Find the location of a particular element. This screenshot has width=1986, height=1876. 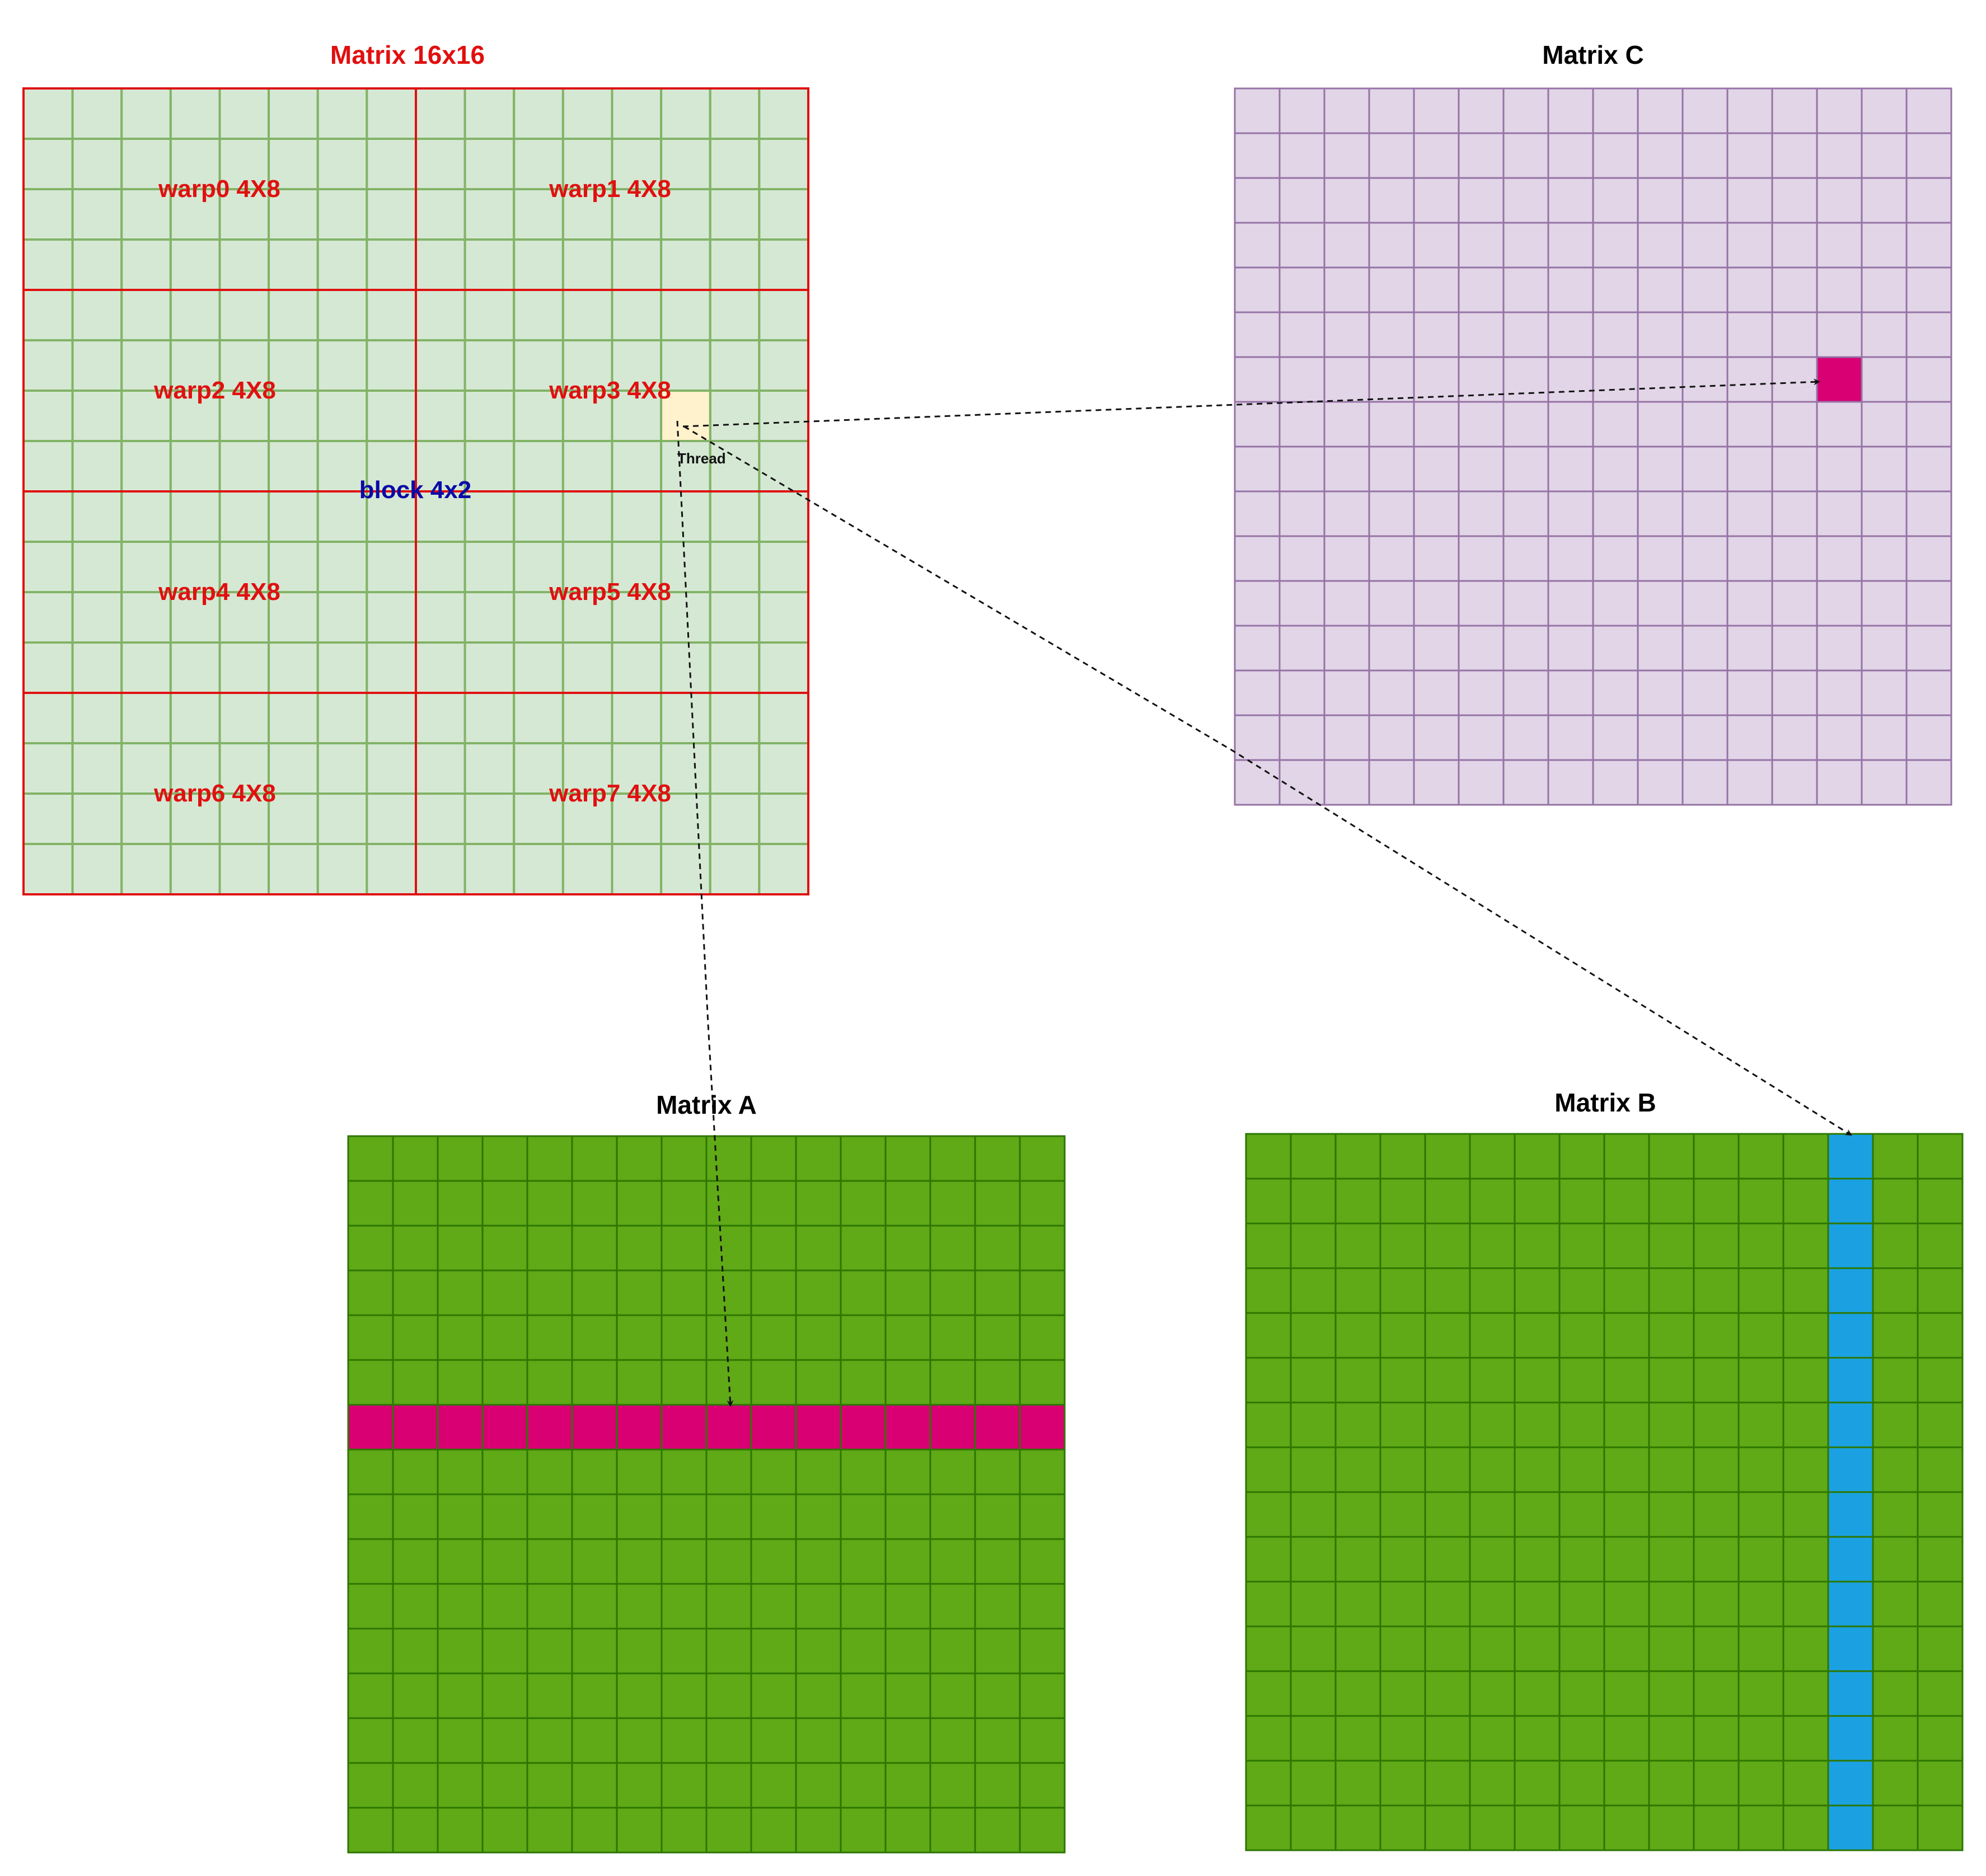

block-label: block 4x2 is located at coordinates (415, 490).